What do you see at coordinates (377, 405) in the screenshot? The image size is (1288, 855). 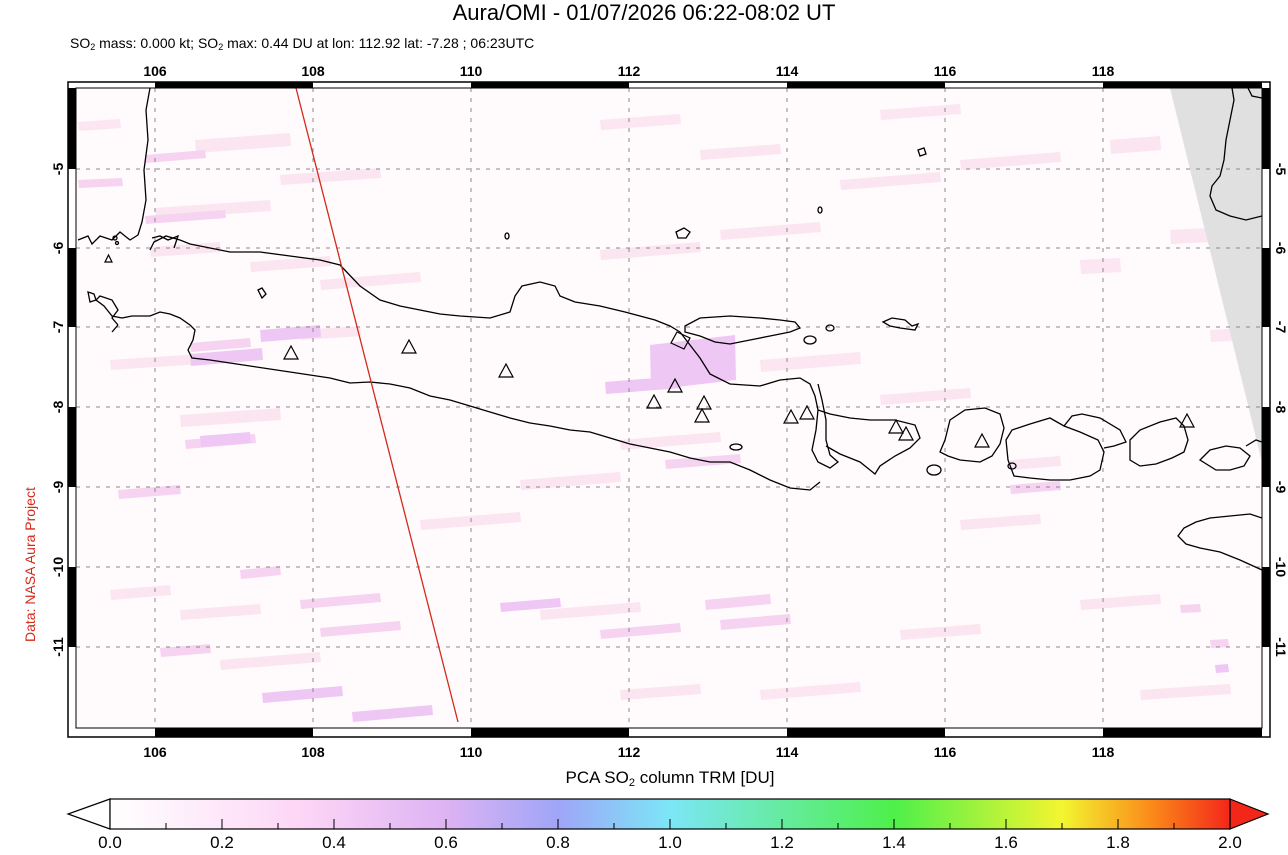 I see `orbit-edge-line` at bounding box center [377, 405].